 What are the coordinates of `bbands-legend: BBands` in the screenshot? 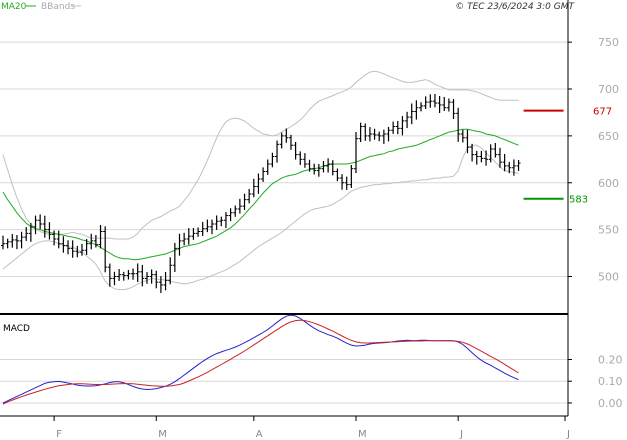 It's located at (58, 7).